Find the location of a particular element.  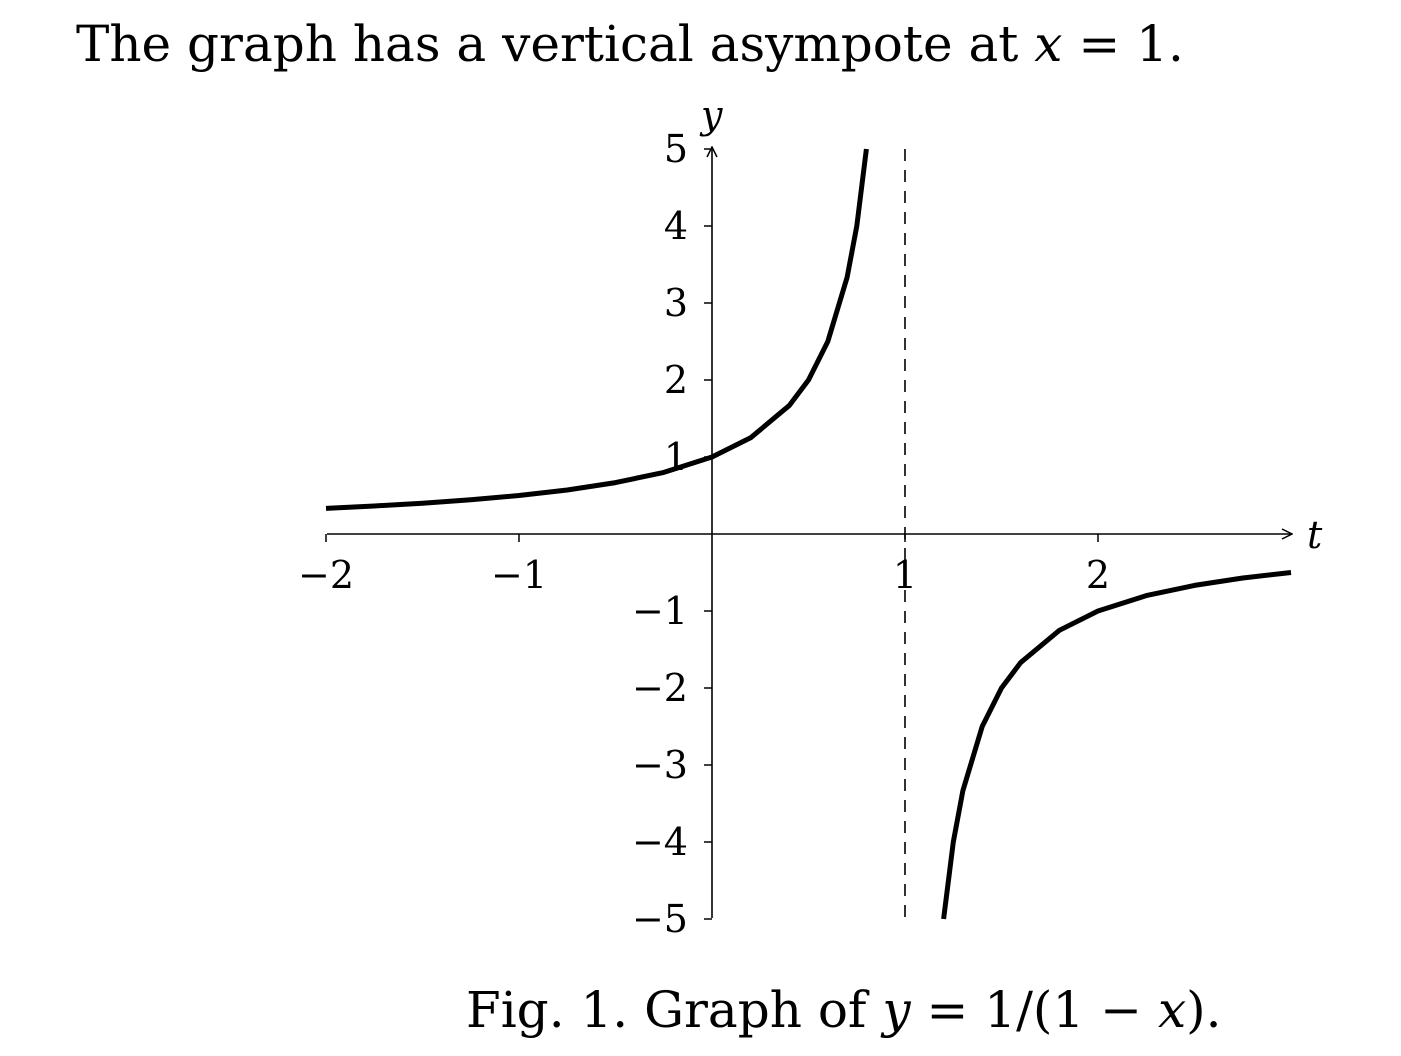

x-tick-label: −1 is located at coordinates (519, 575).